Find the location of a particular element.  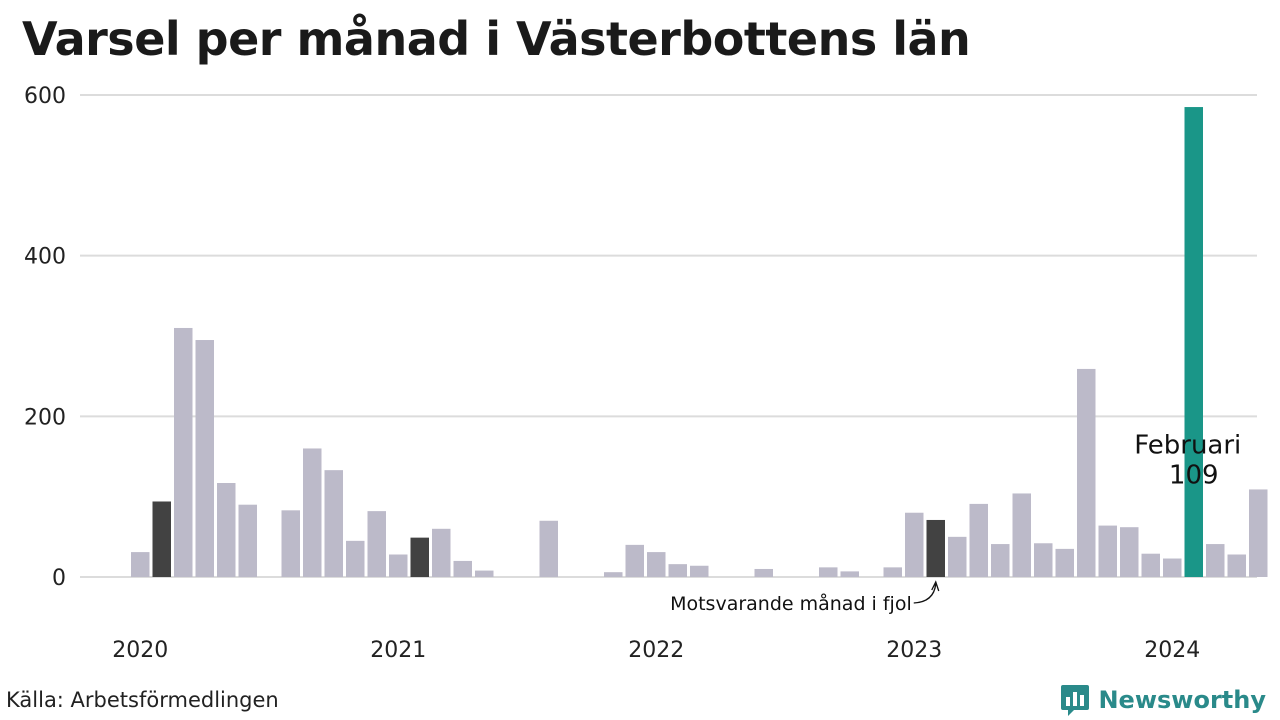

x-tick-label: 2021 is located at coordinates (398, 650).